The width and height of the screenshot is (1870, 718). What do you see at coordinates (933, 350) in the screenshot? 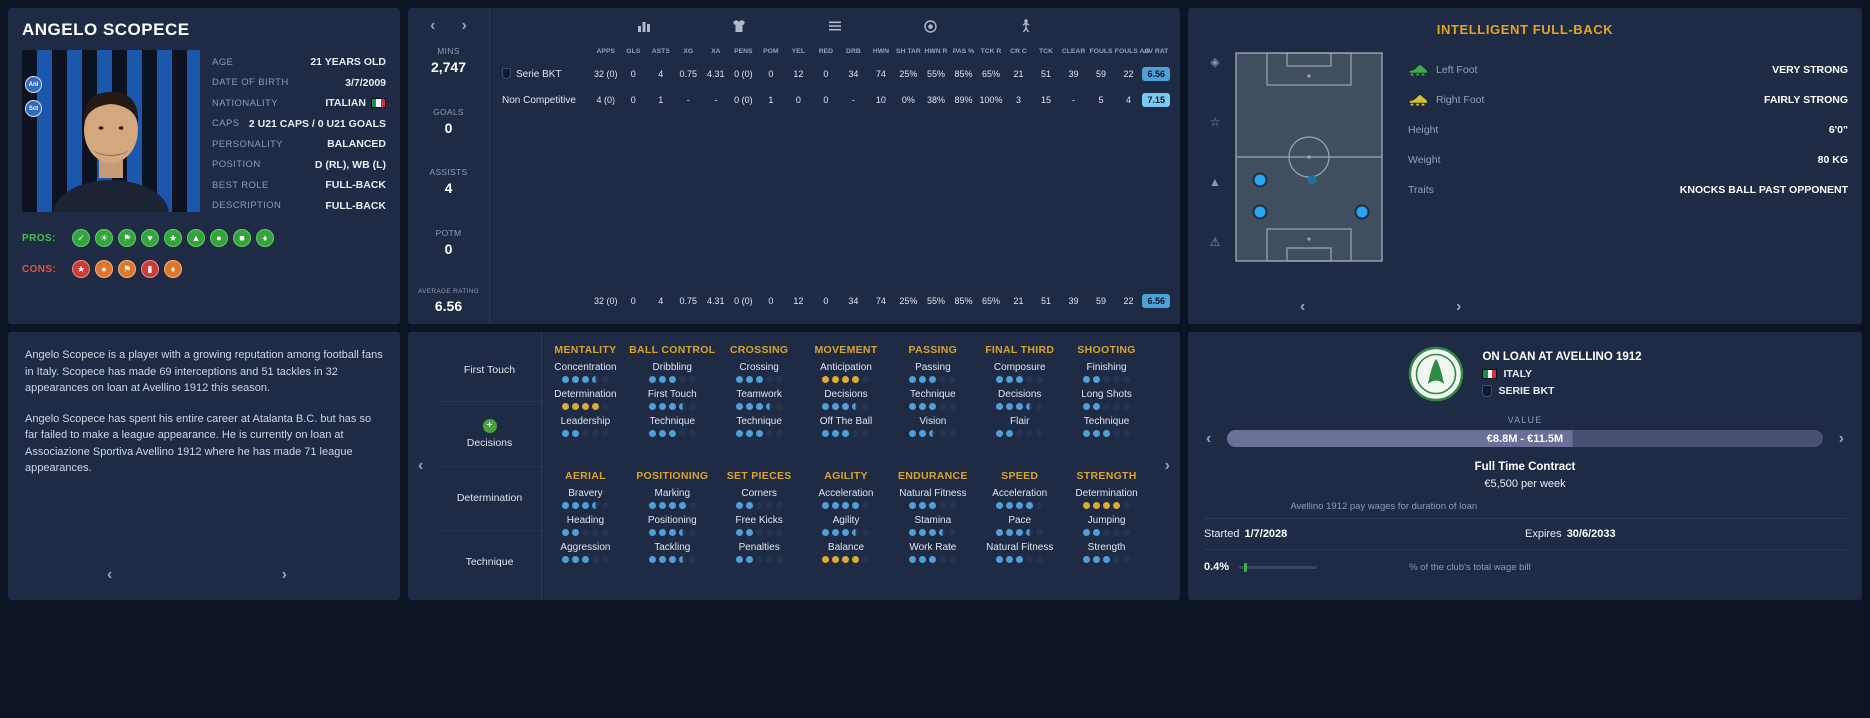
I see `attribute-group-title: PASSING` at bounding box center [933, 350].